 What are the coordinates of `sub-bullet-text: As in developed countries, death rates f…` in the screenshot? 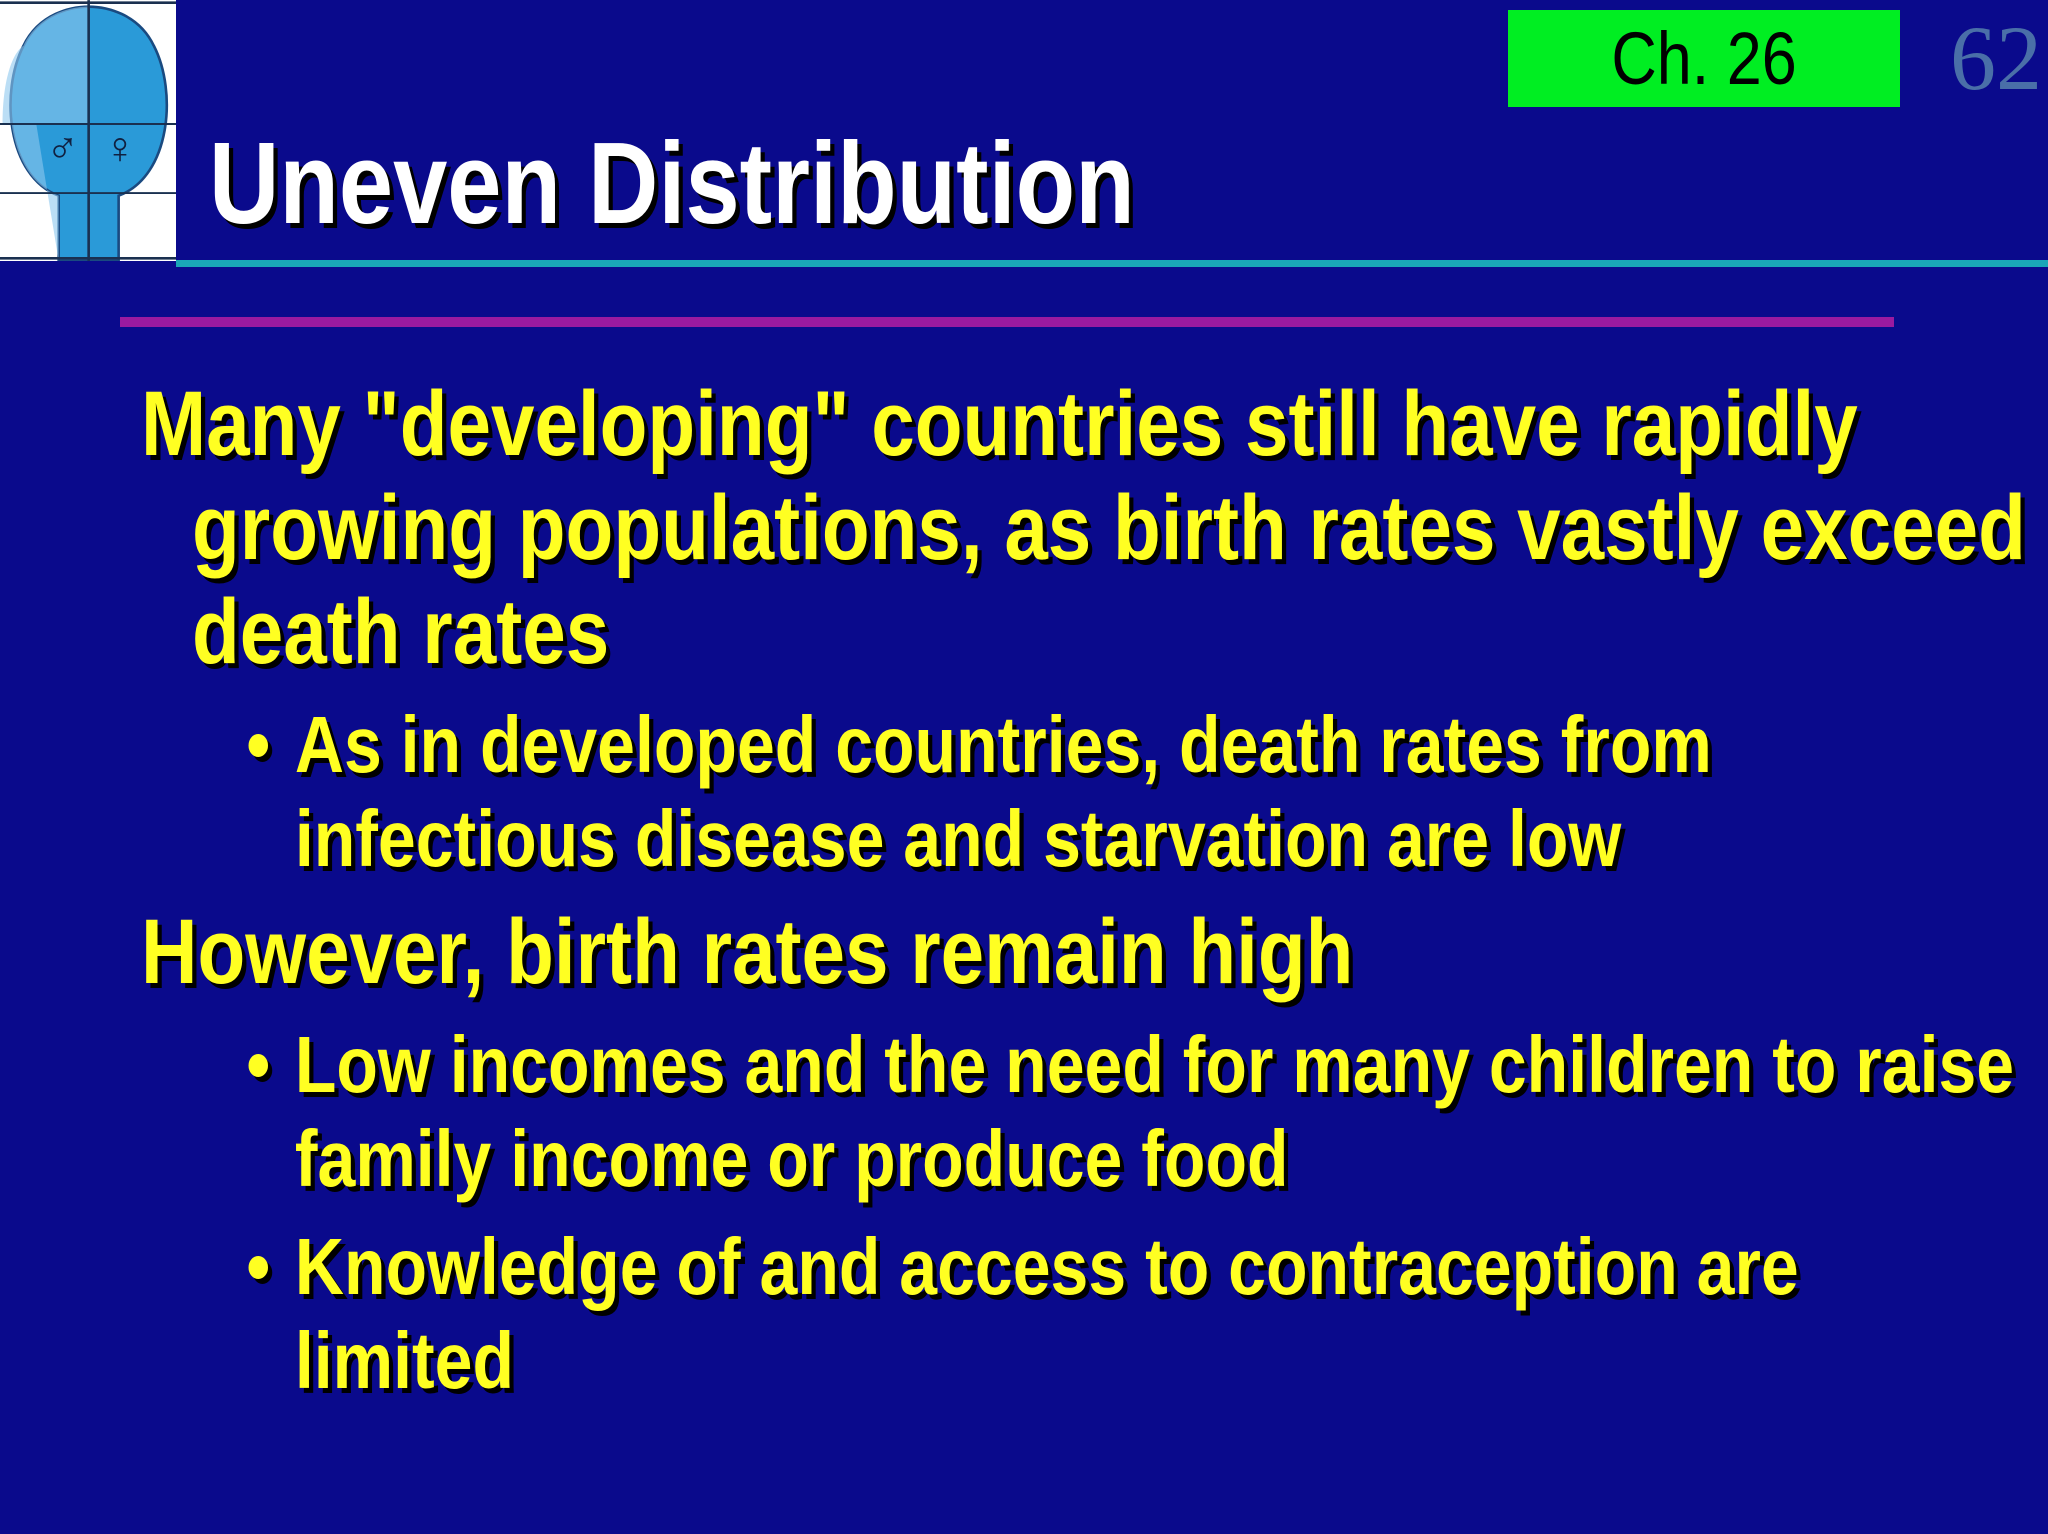 It's located at (1003, 791).